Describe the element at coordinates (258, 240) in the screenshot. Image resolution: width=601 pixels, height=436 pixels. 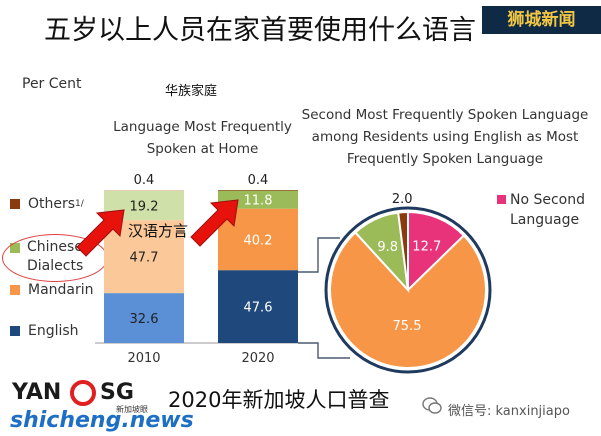
I see `bar-value-label-mandarin-2020: 40.2` at that location.